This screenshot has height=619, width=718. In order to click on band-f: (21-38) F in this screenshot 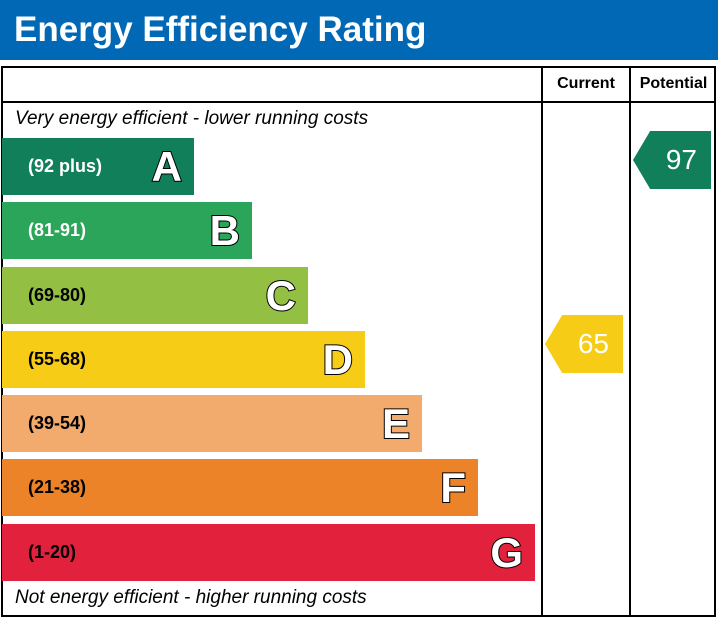, I will do `click(240, 487)`.